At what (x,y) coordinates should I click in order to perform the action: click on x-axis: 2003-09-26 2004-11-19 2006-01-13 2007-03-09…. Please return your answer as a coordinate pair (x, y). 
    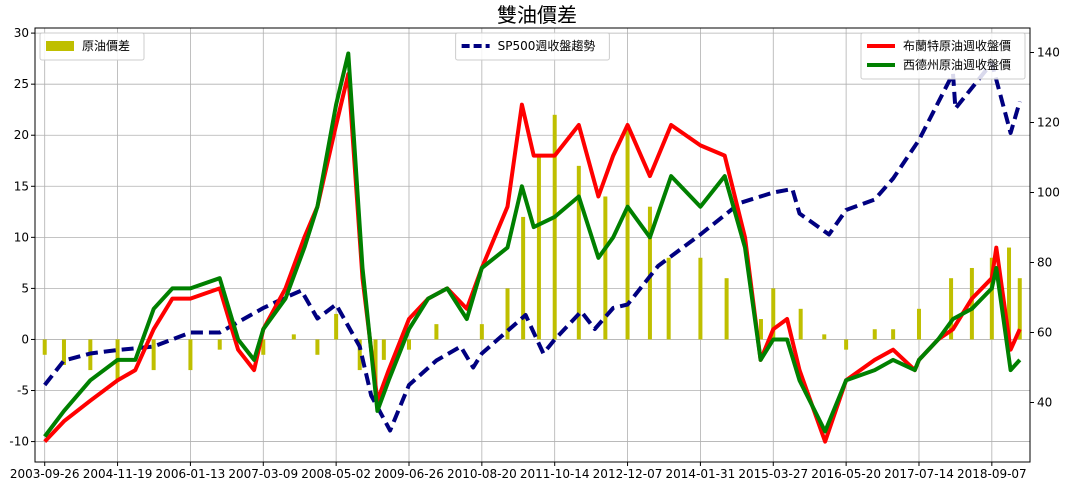
    Looking at the image, I should click on (518, 471).